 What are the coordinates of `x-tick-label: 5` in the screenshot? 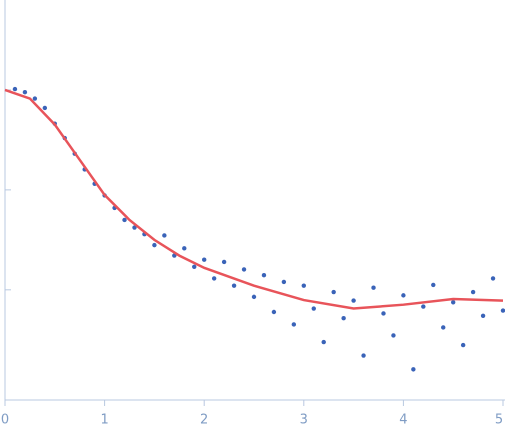 It's located at (499, 420).